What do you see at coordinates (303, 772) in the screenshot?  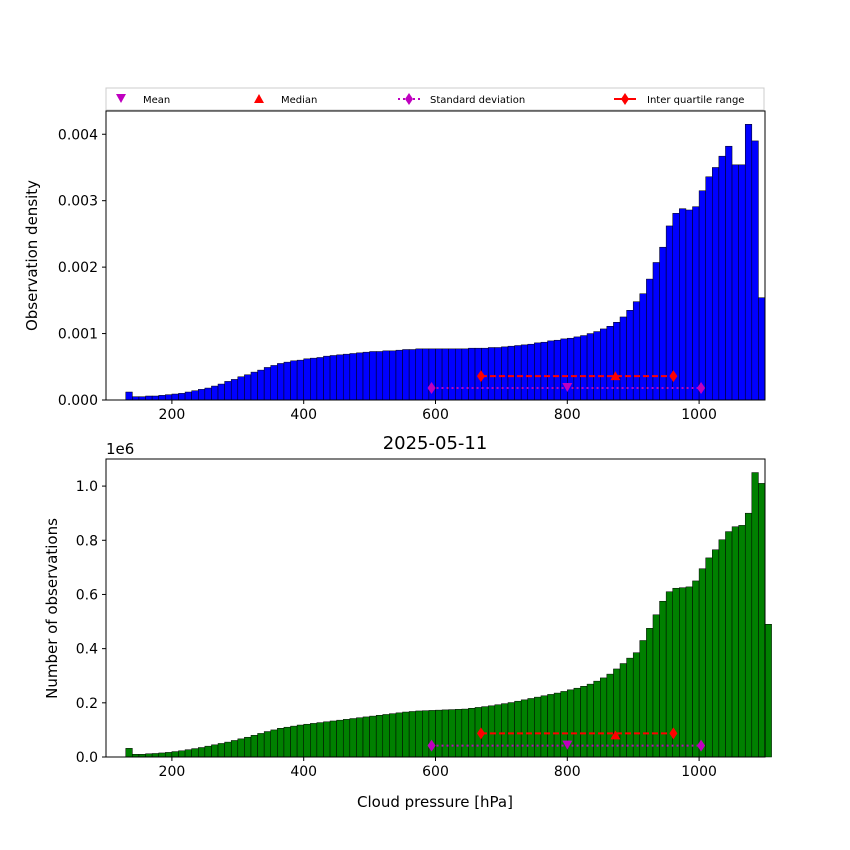 I see `x-tick-label: 400` at bounding box center [303, 772].